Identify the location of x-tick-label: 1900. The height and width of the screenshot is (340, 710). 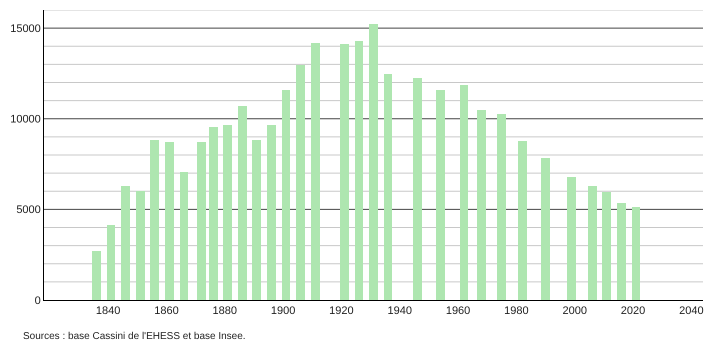
(283, 311).